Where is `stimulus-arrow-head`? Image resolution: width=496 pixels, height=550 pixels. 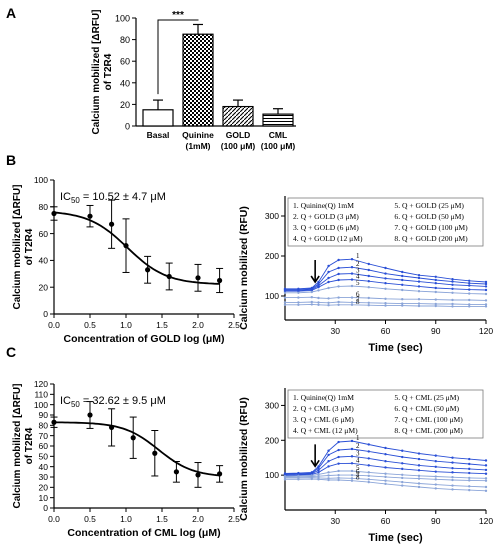 stimulus-arrow-head is located at coordinates (315, 463).